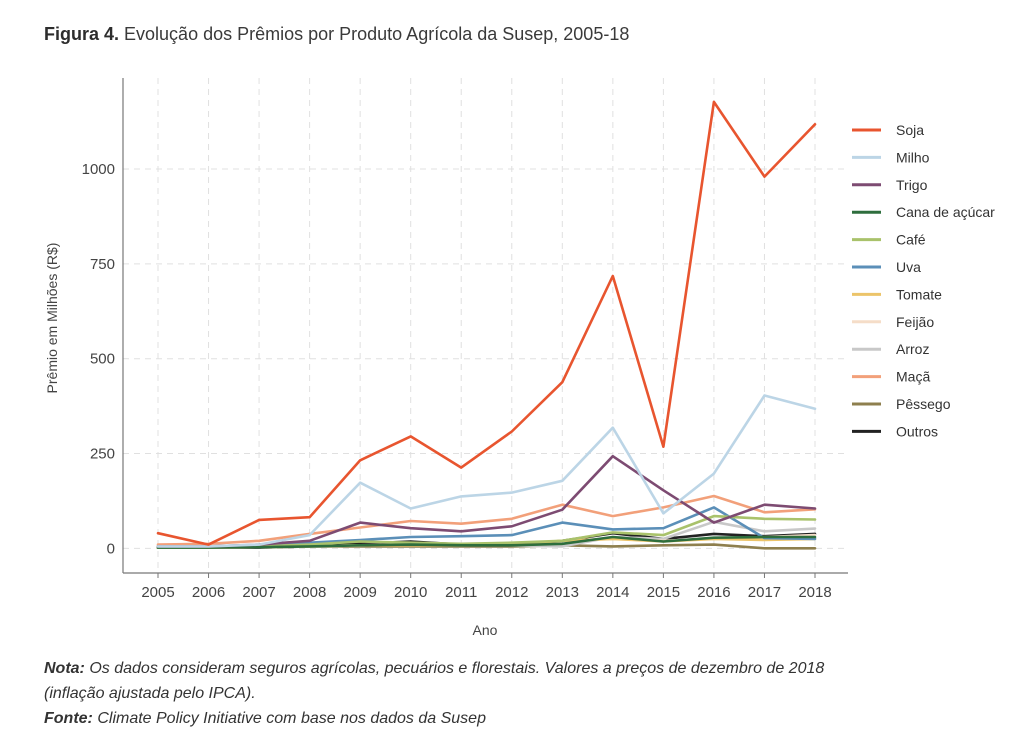 The image size is (1024, 750). Describe the element at coordinates (764, 592) in the screenshot. I see `x-tick-label: 2017` at that location.